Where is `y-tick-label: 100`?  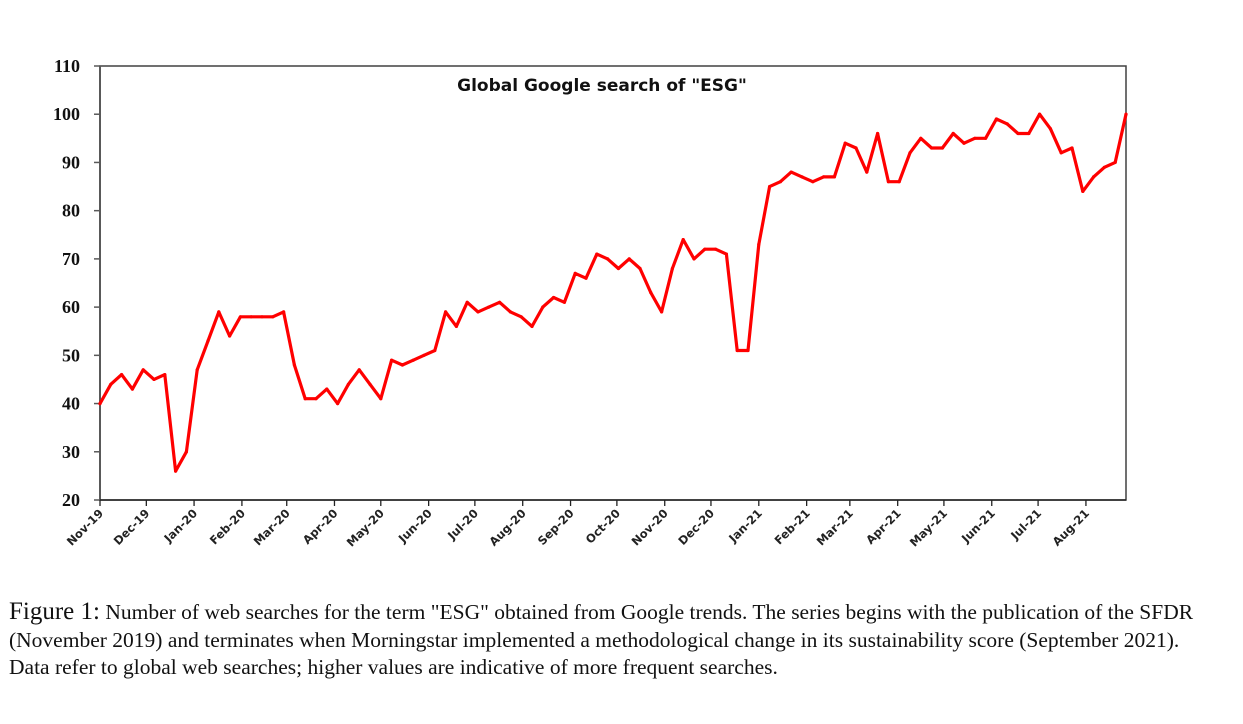 y-tick-label: 100 is located at coordinates (66, 114).